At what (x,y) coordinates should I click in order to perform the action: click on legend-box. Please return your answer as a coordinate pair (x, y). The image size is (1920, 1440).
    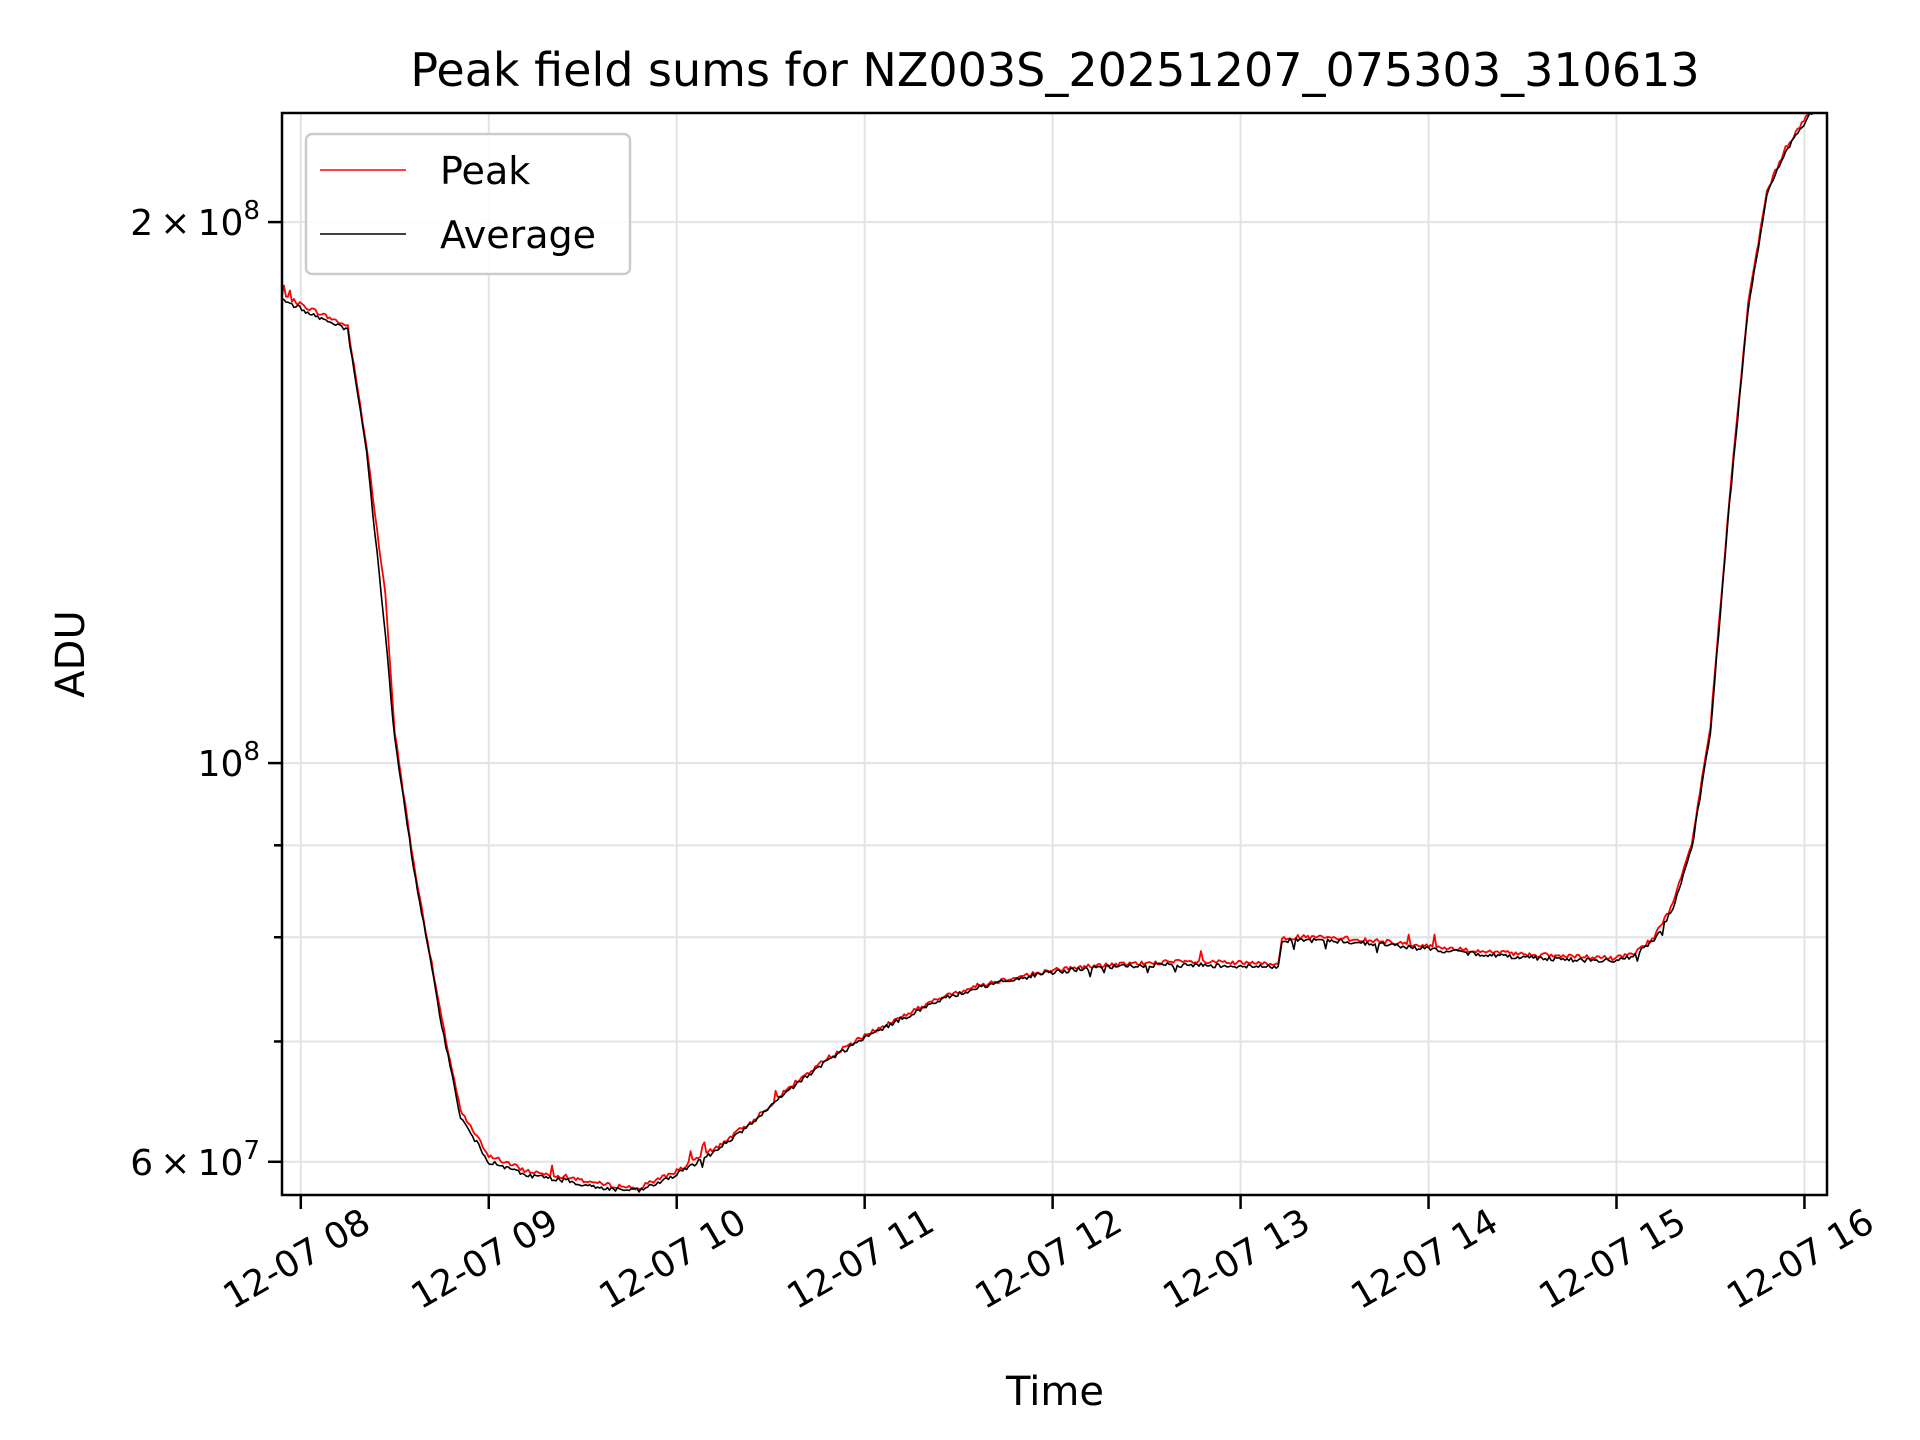
    Looking at the image, I should click on (468, 204).